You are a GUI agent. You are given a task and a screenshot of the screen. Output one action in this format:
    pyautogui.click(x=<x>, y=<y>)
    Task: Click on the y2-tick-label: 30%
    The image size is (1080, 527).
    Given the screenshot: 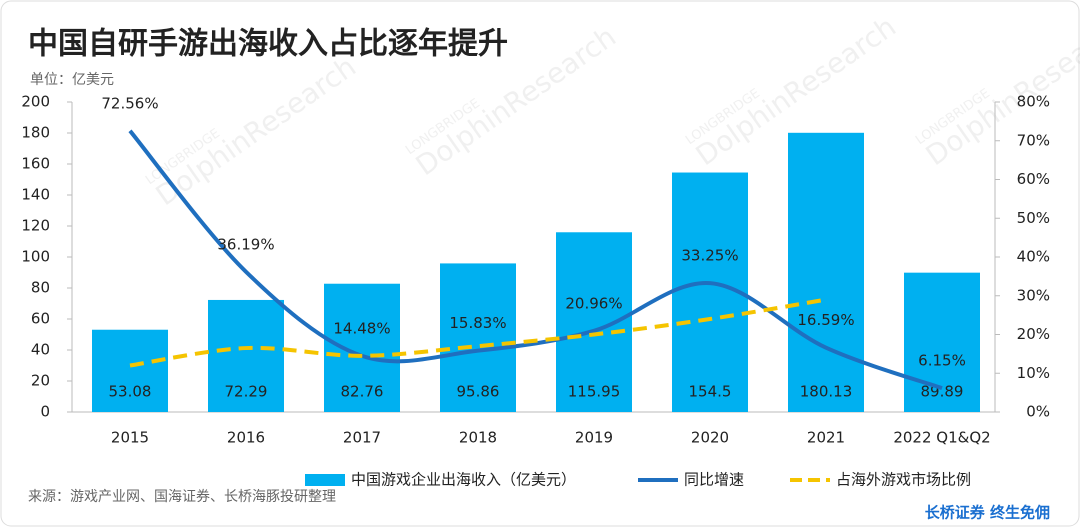 What is the action you would take?
    pyautogui.click(x=1033, y=295)
    